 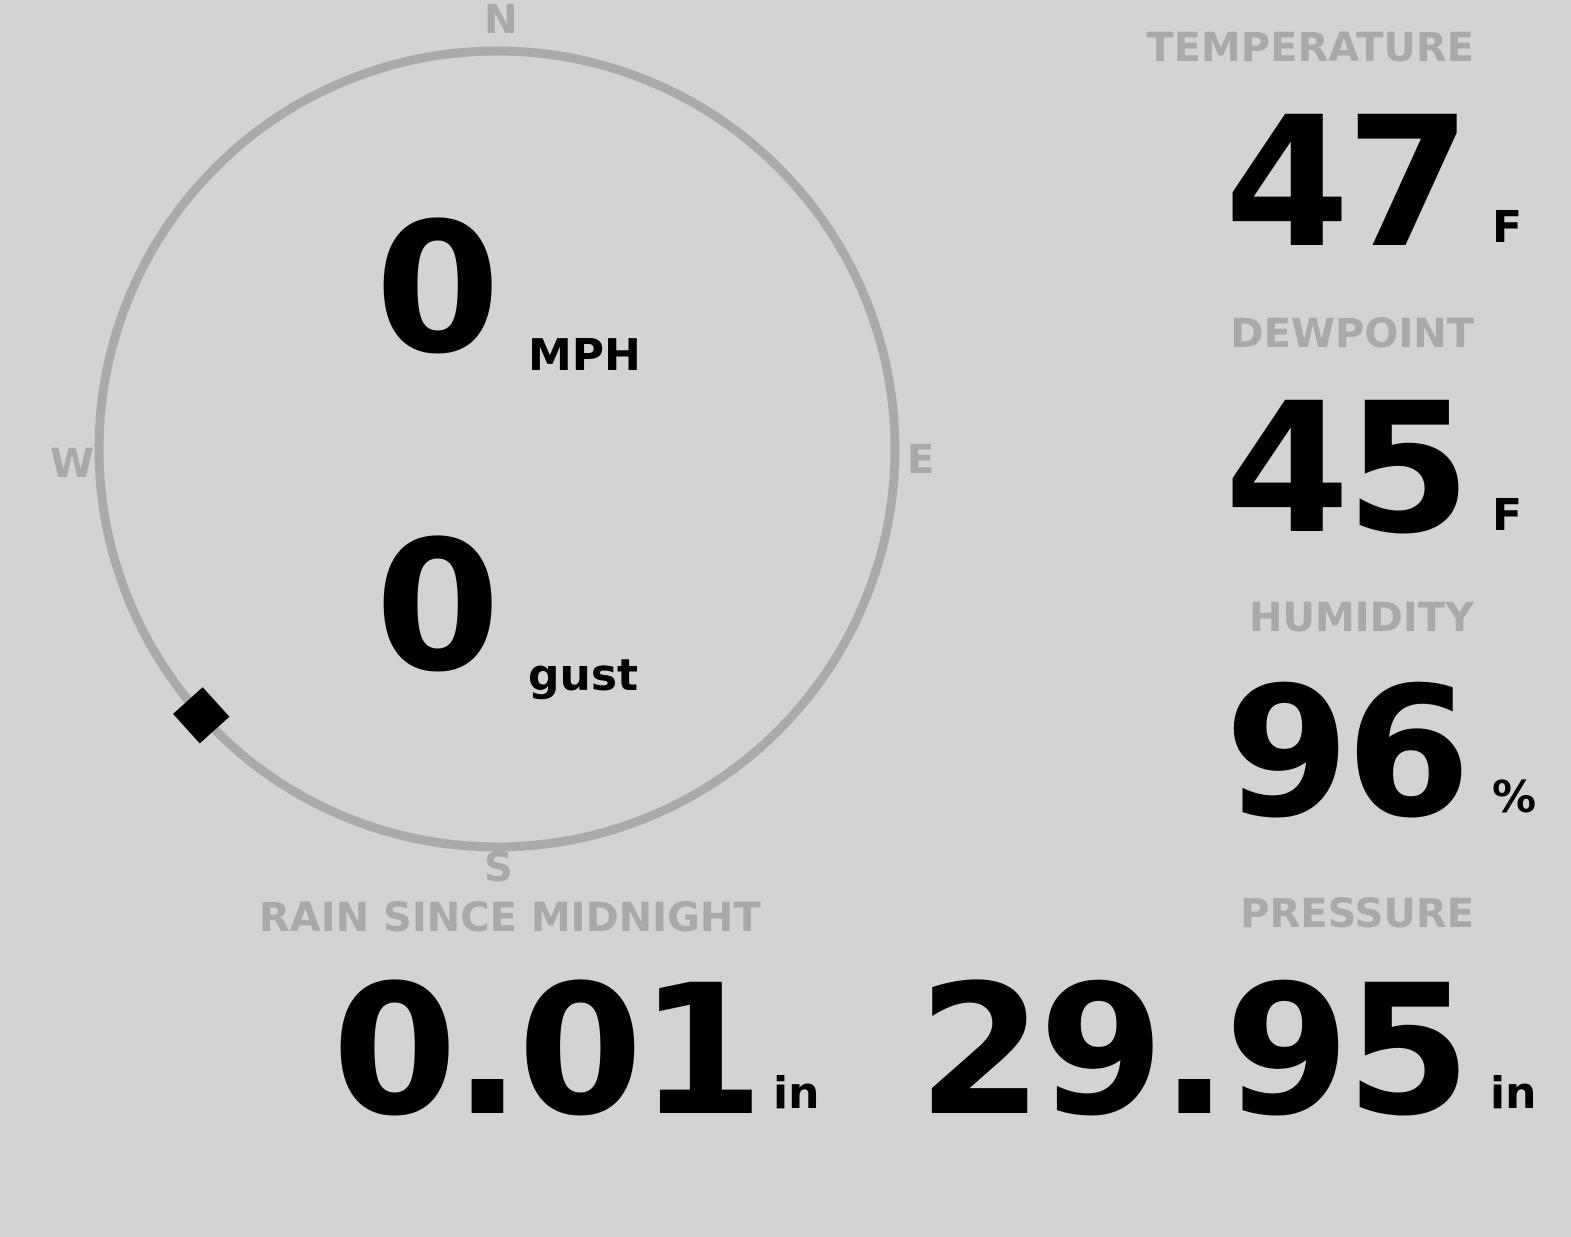 I want to click on wind-direction-diamond-icon, so click(x=201, y=715).